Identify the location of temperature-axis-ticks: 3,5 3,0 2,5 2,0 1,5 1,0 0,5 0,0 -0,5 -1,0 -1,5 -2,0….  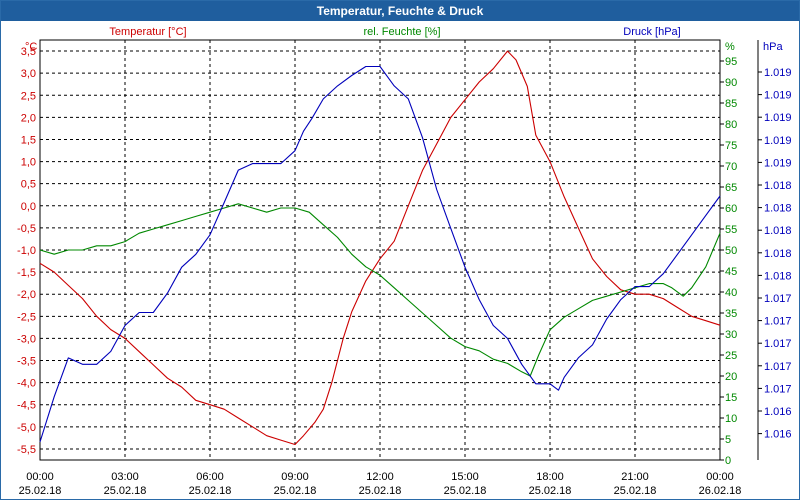
(26, 251).